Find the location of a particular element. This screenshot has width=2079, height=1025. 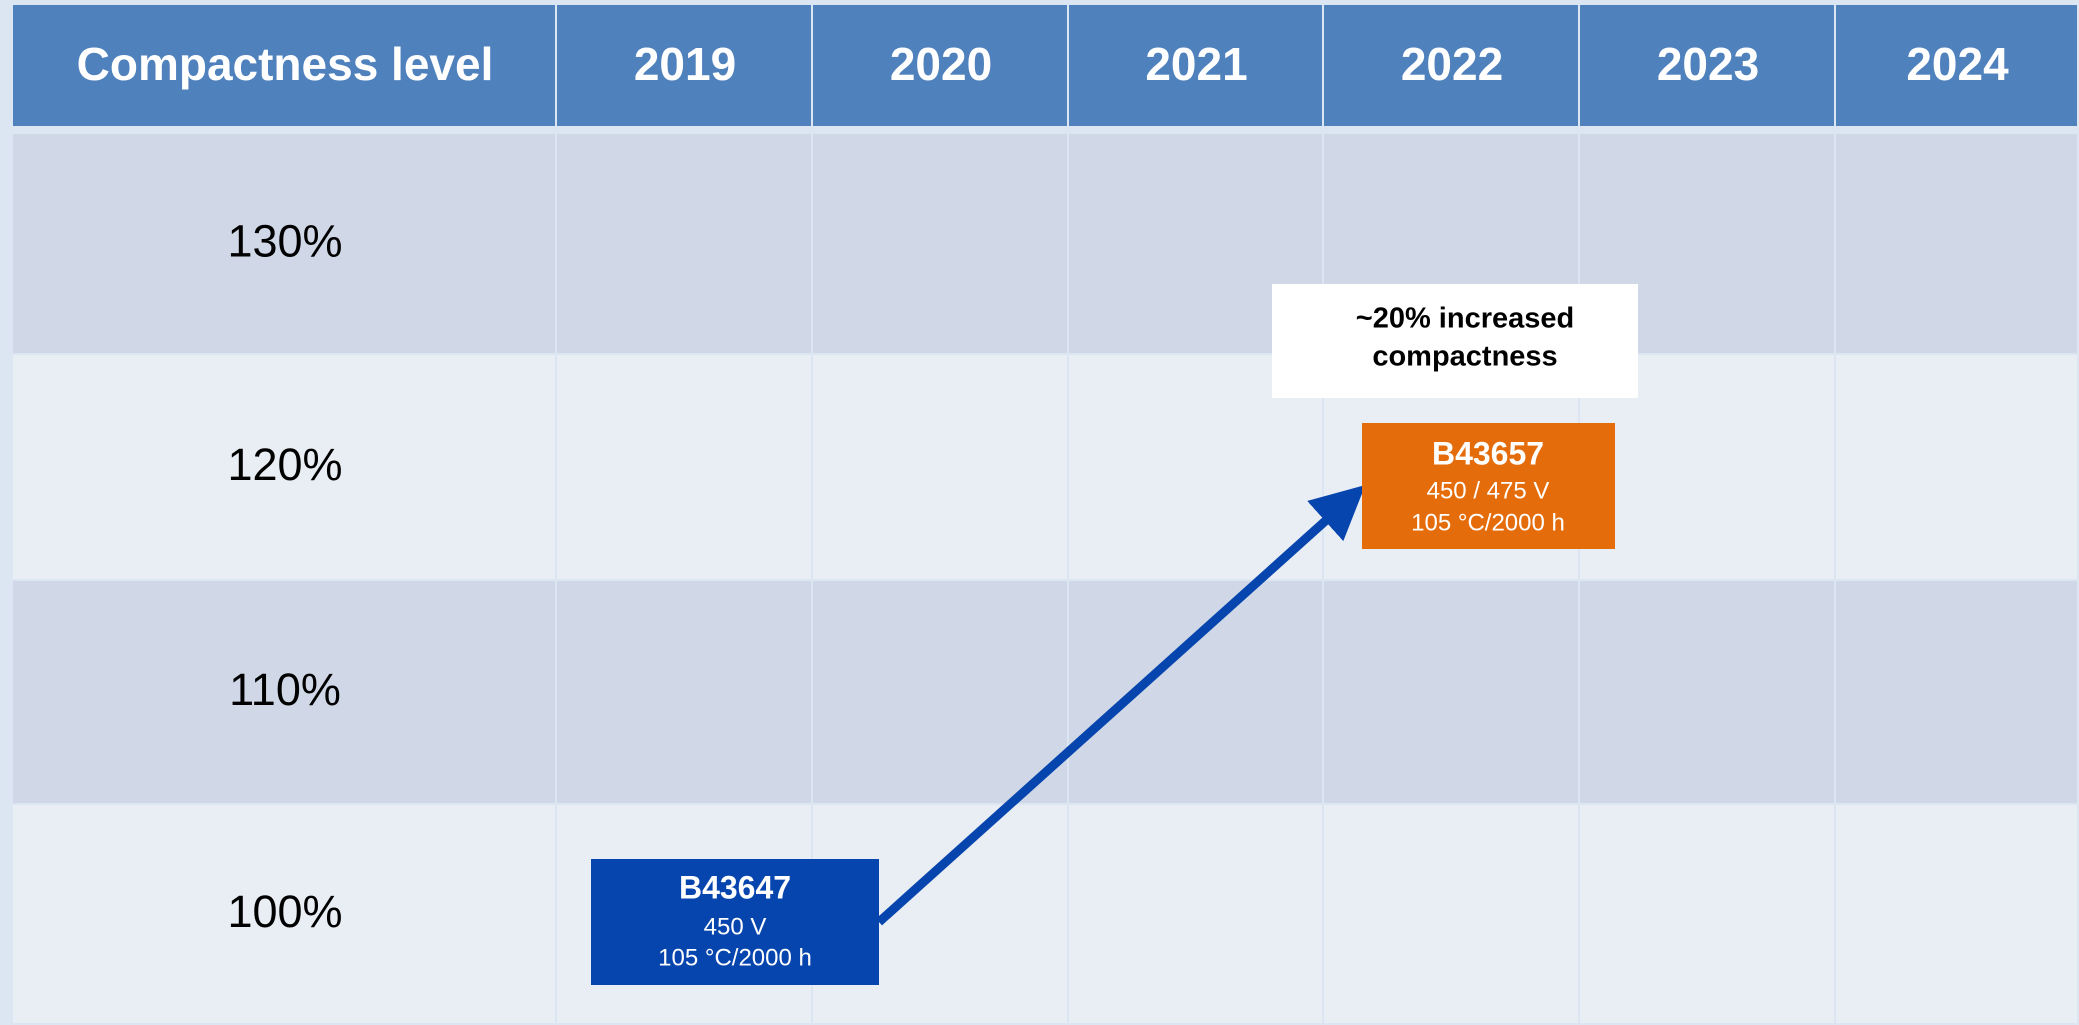

row-label: 130% is located at coordinates (284, 240).